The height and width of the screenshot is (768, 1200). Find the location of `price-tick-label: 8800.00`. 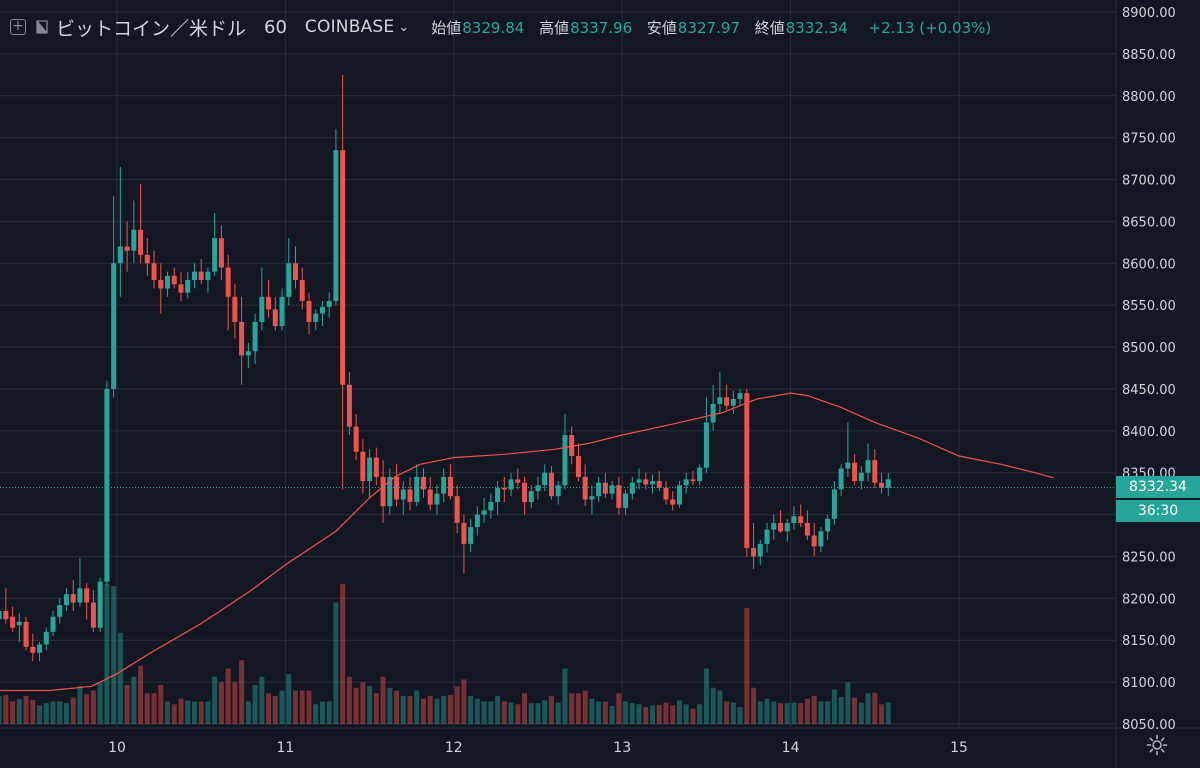

price-tick-label: 8800.00 is located at coordinates (1149, 97).